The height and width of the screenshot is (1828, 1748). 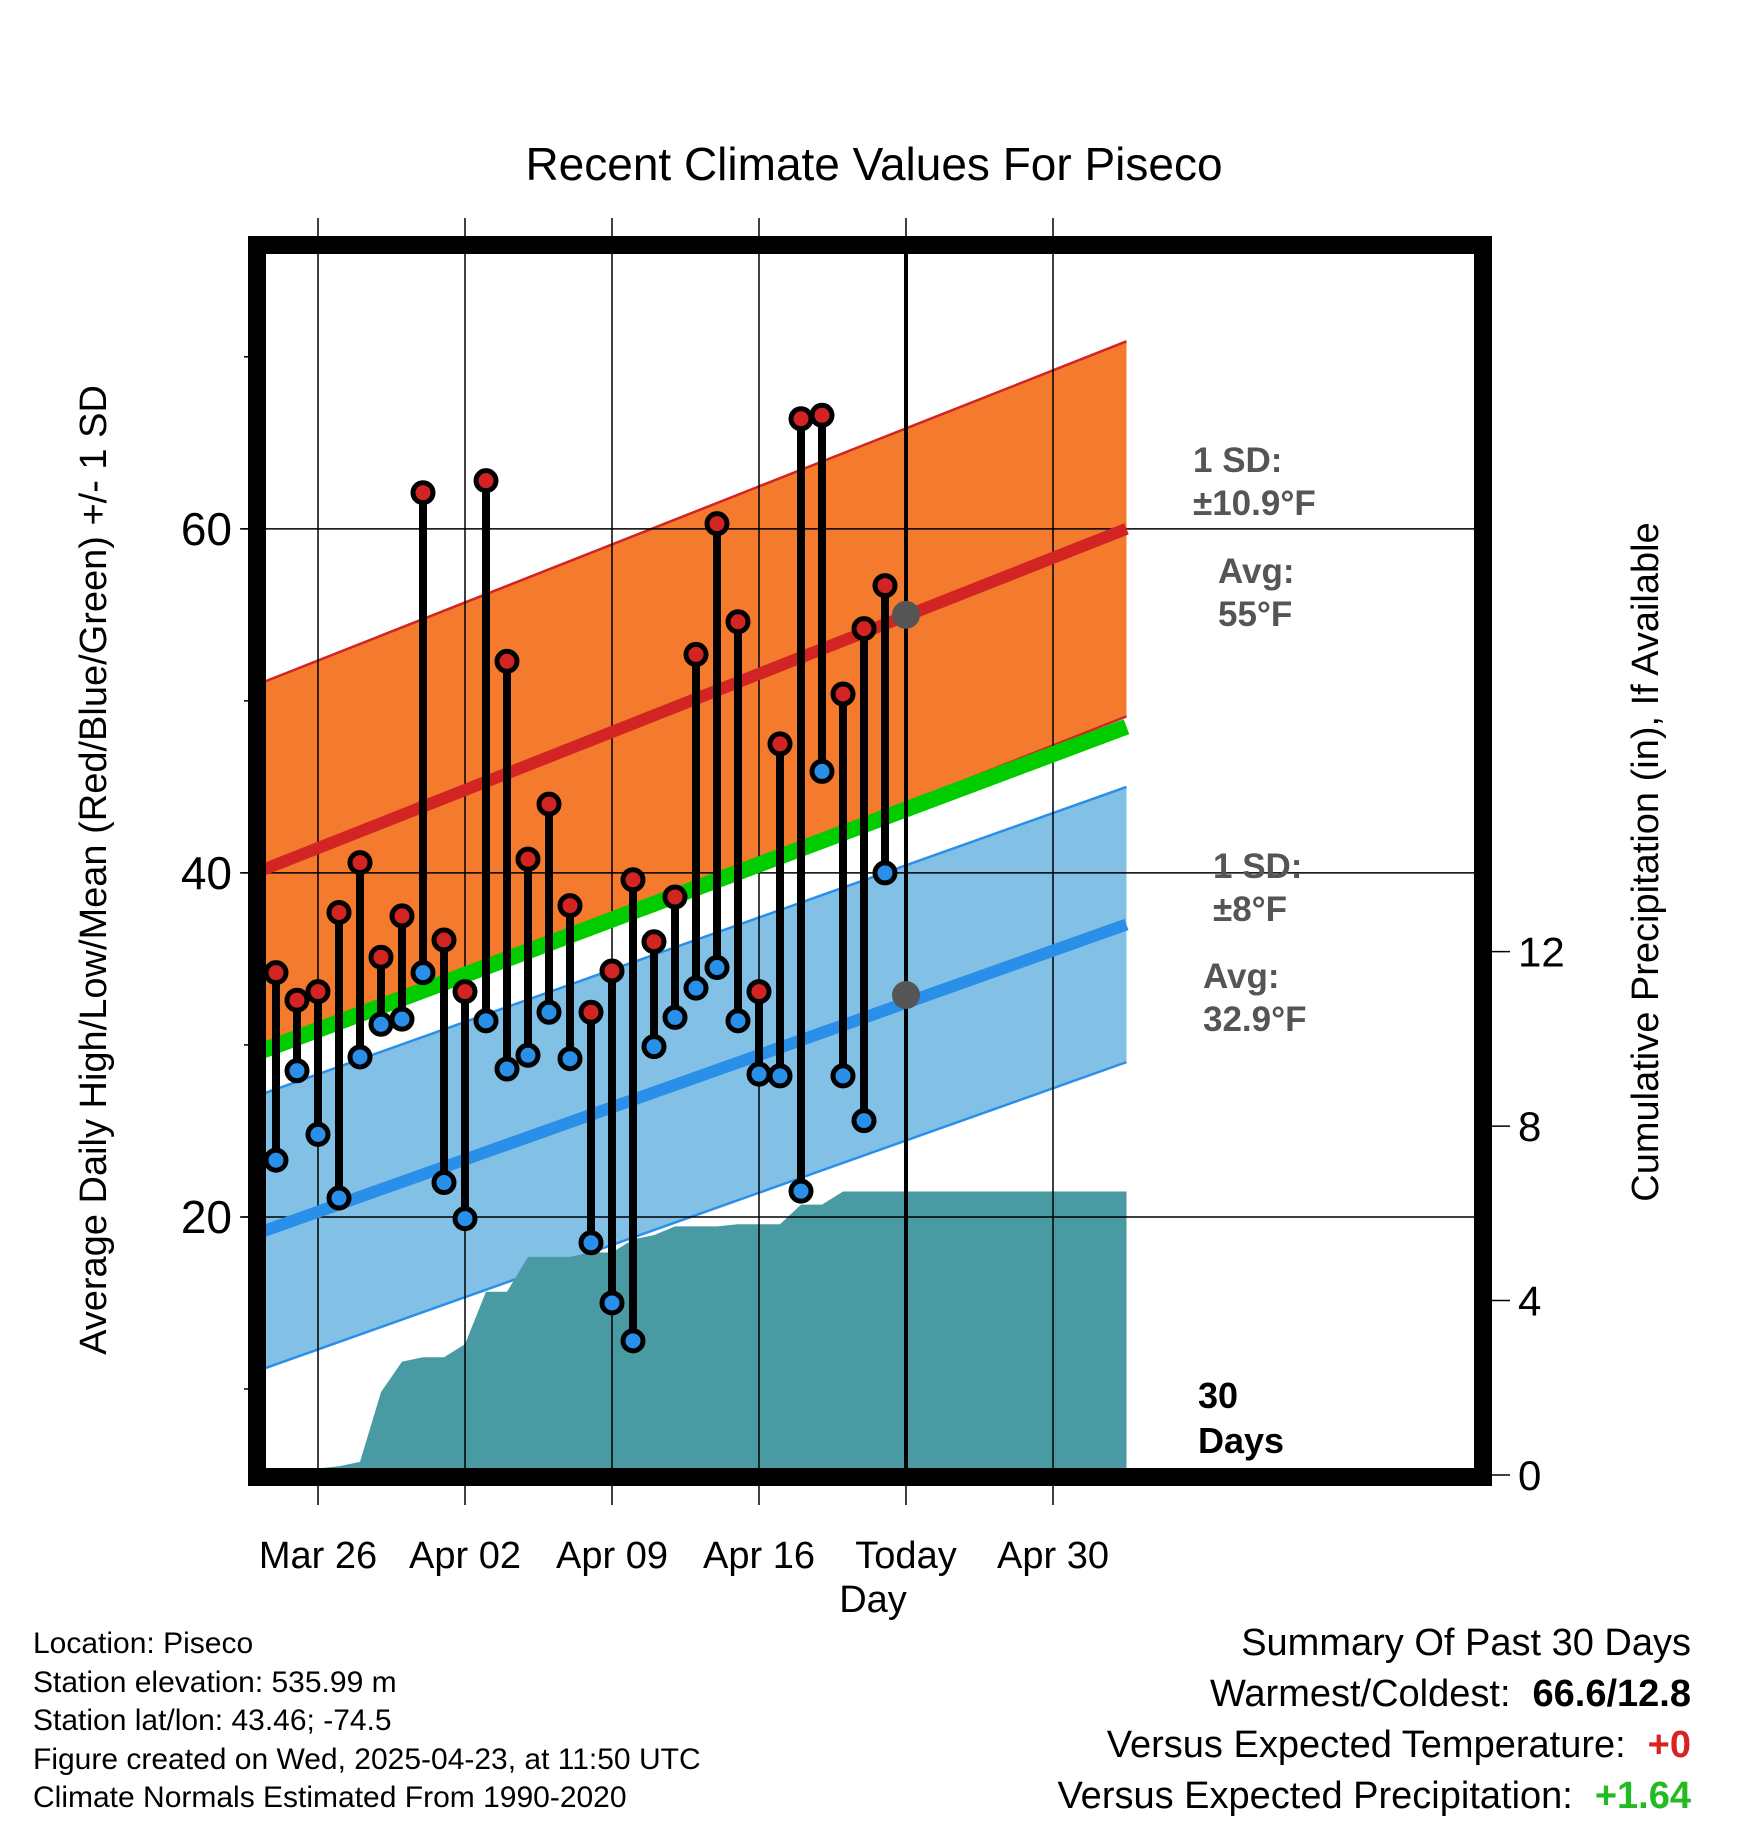 I want to click on x-tick-label: Apr 30, so click(x=1053, y=1556).